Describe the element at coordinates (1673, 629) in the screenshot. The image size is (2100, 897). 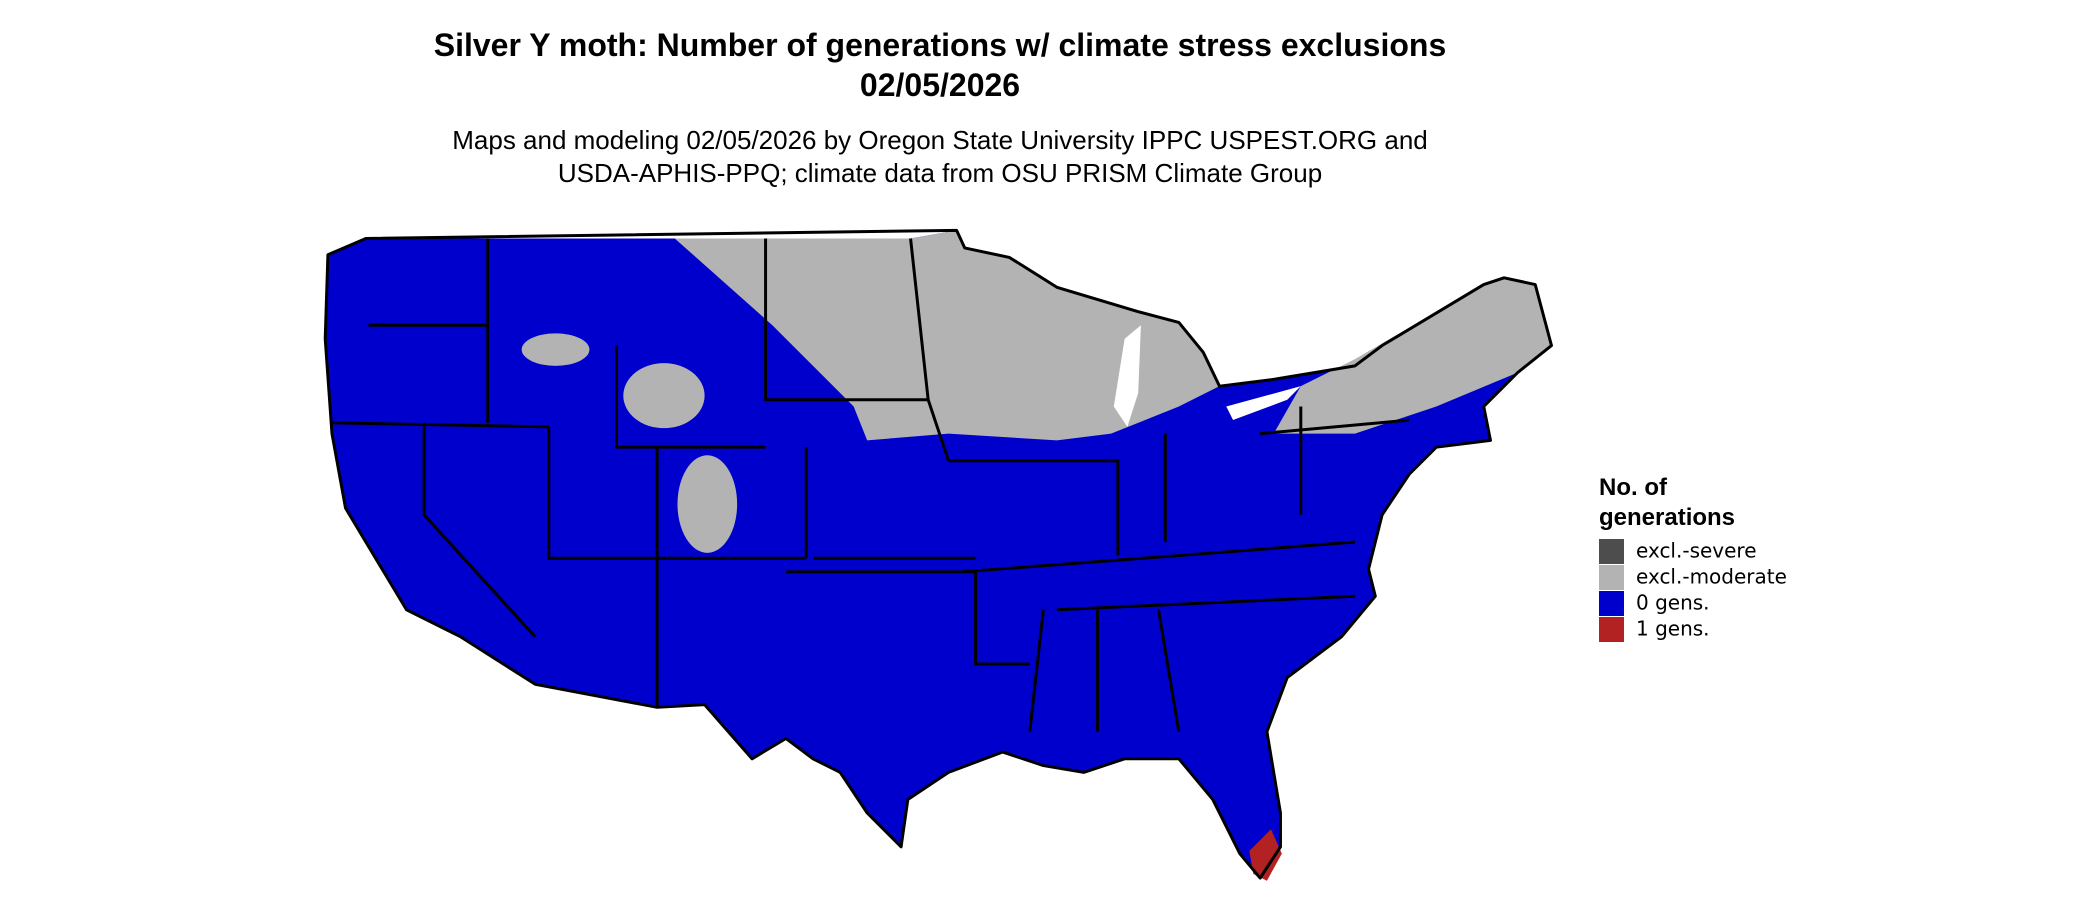
I see `legend-label: 1 gens.` at that location.